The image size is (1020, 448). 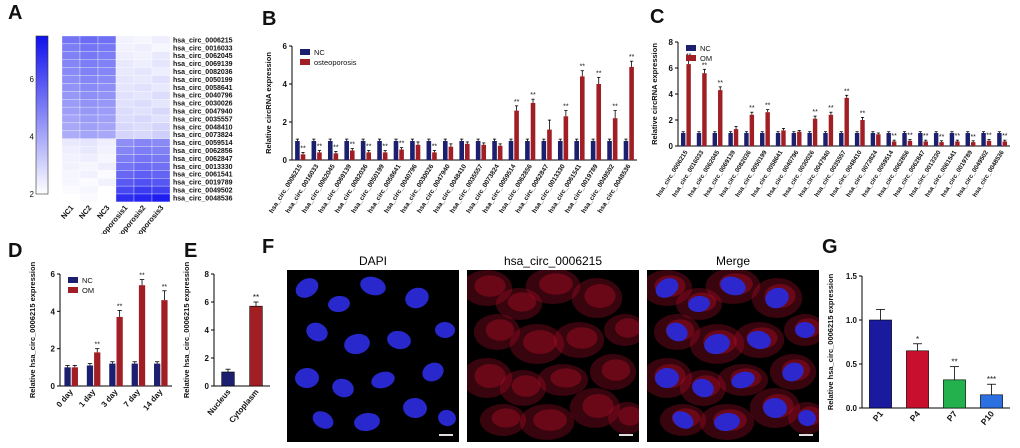 I want to click on y-tick-label: 4, so click(x=671, y=94).